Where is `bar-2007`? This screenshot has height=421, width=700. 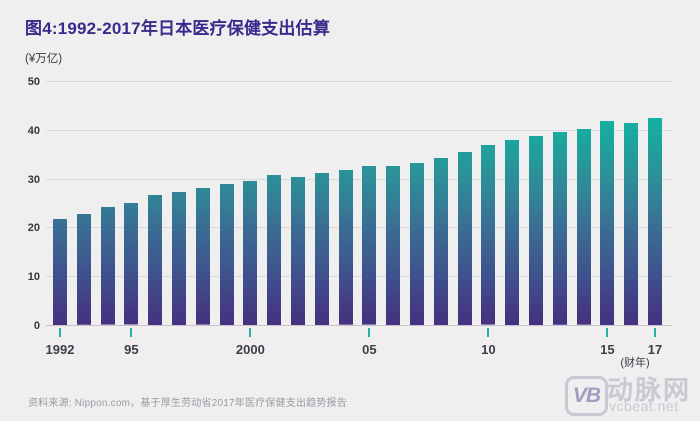 bar-2007 is located at coordinates (417, 243).